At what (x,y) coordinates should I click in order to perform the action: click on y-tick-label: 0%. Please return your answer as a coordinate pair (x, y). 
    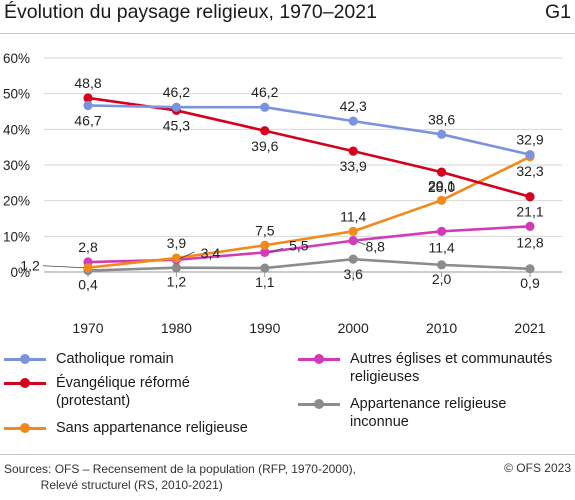
    Looking at the image, I should click on (20, 272).